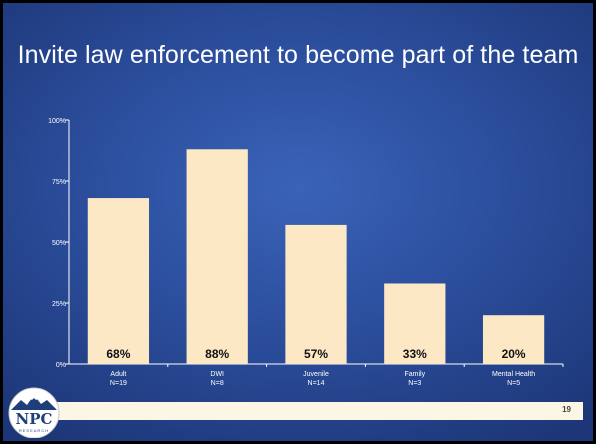 This screenshot has width=596, height=444. I want to click on x-tick-label: DWI, so click(217, 374).